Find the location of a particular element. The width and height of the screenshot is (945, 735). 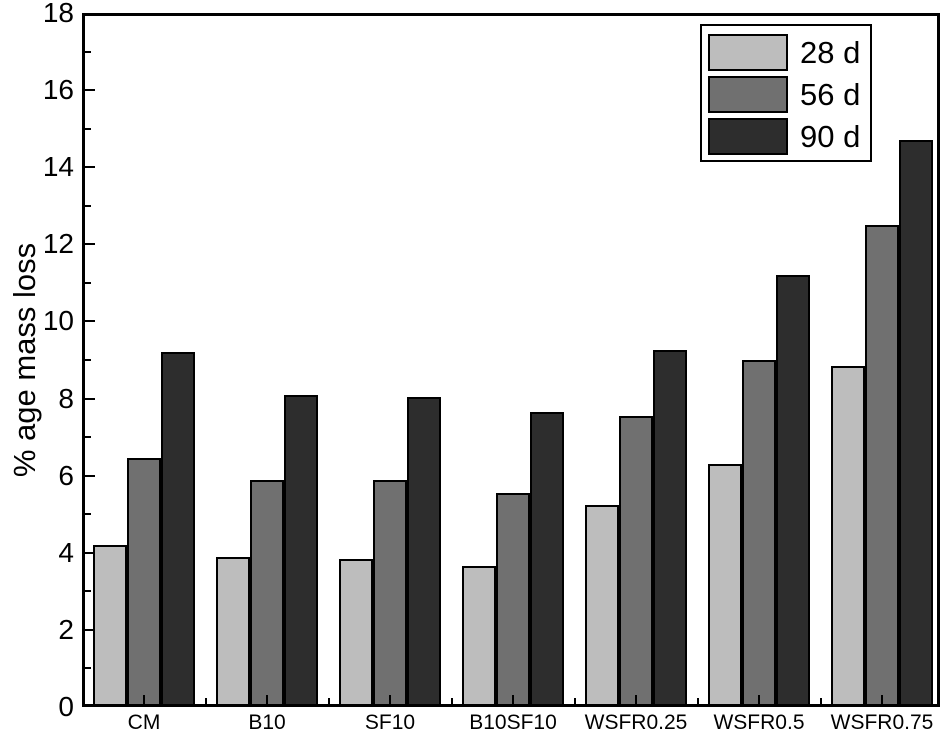

legend-items: 28 d 56 d 90 d is located at coordinates (789, 94).